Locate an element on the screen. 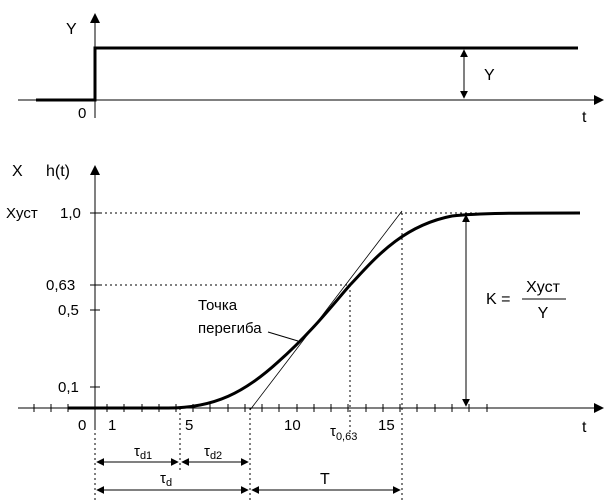 Image resolution: width=609 pixels, height=500 pixels. interval-td2-label: τd2 is located at coordinates (213, 452).